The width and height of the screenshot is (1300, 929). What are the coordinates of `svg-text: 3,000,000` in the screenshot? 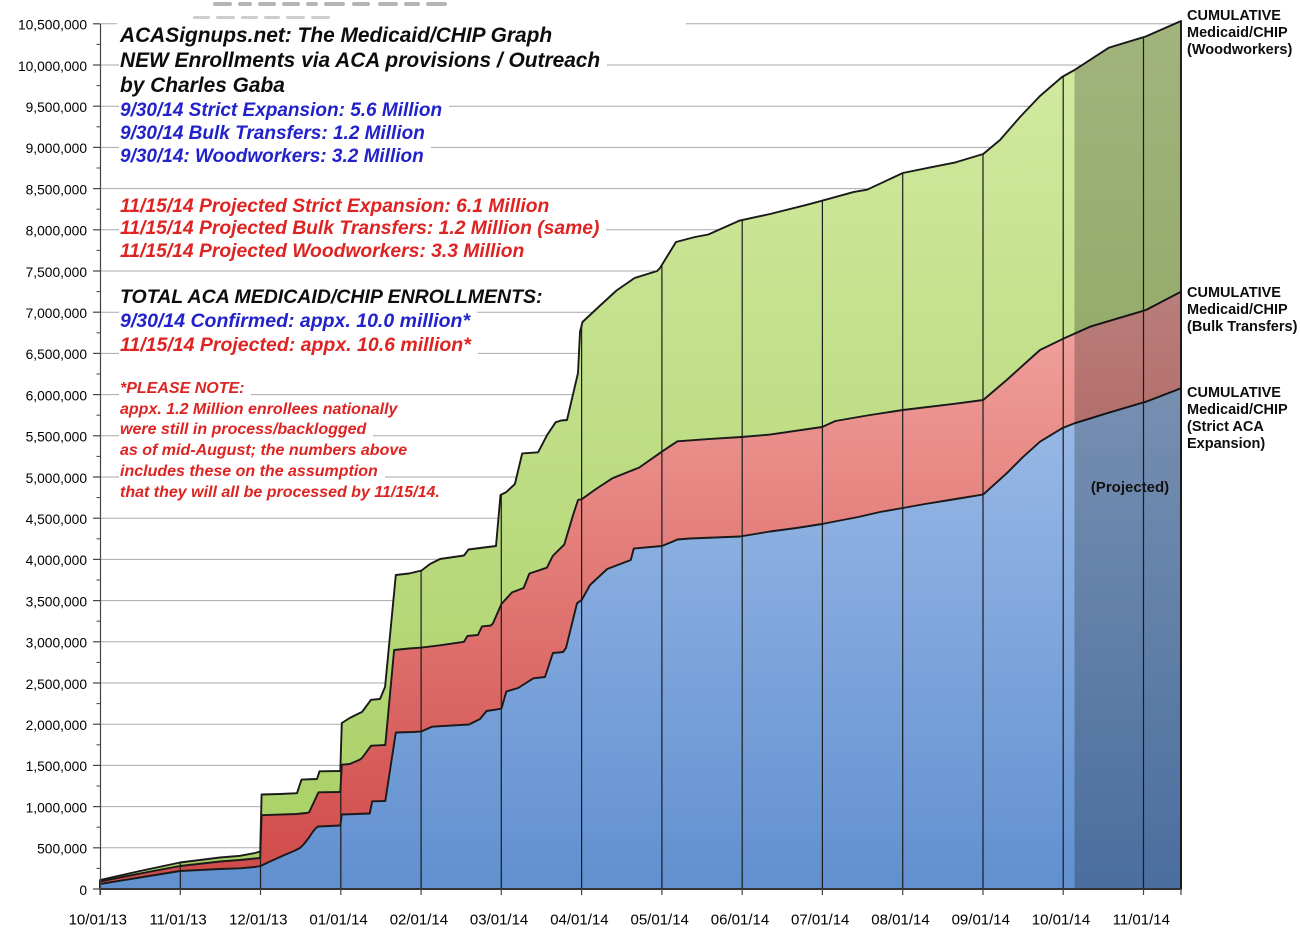 It's located at (57, 643).